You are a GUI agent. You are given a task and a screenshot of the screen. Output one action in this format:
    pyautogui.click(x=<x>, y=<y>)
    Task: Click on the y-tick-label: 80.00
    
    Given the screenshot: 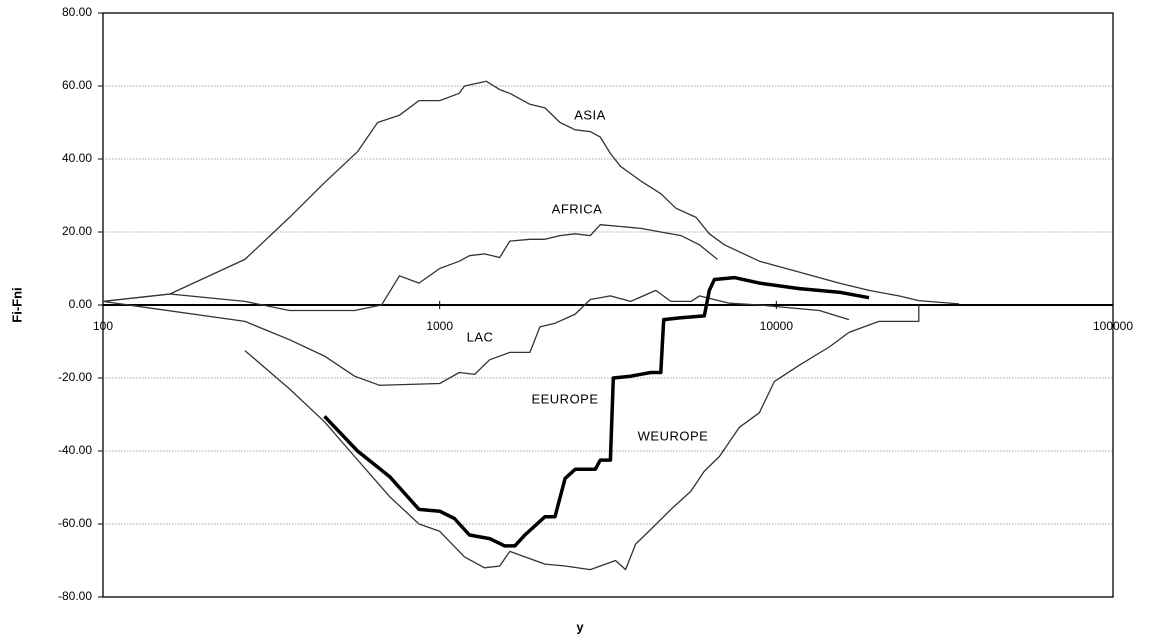 What is the action you would take?
    pyautogui.click(x=77, y=12)
    